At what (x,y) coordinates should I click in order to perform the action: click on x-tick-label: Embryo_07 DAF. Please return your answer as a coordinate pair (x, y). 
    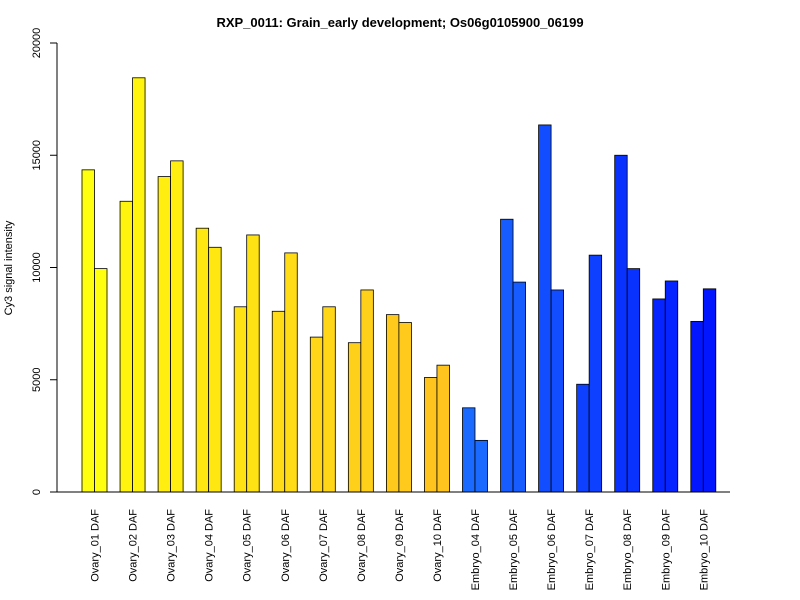
    Looking at the image, I should click on (590, 550).